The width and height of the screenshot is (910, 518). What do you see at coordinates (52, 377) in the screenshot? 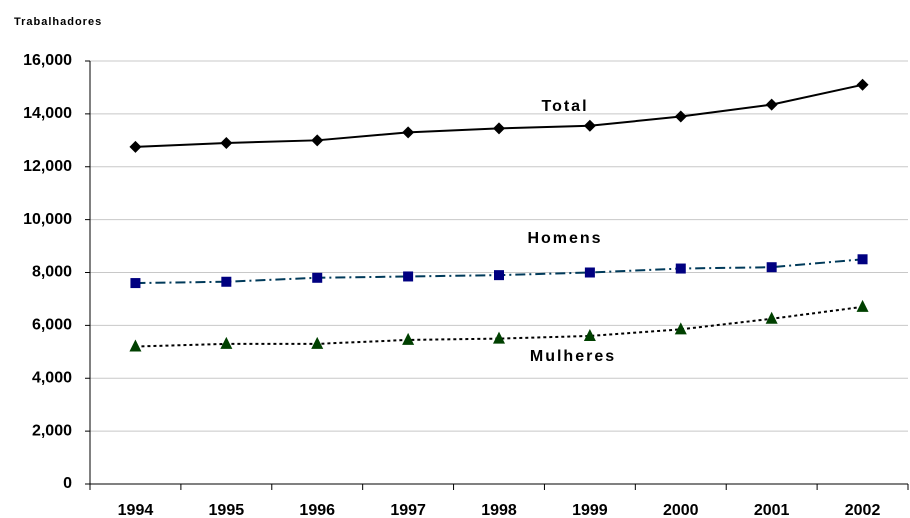
I see `y-tick-label: 4,000` at bounding box center [52, 377].